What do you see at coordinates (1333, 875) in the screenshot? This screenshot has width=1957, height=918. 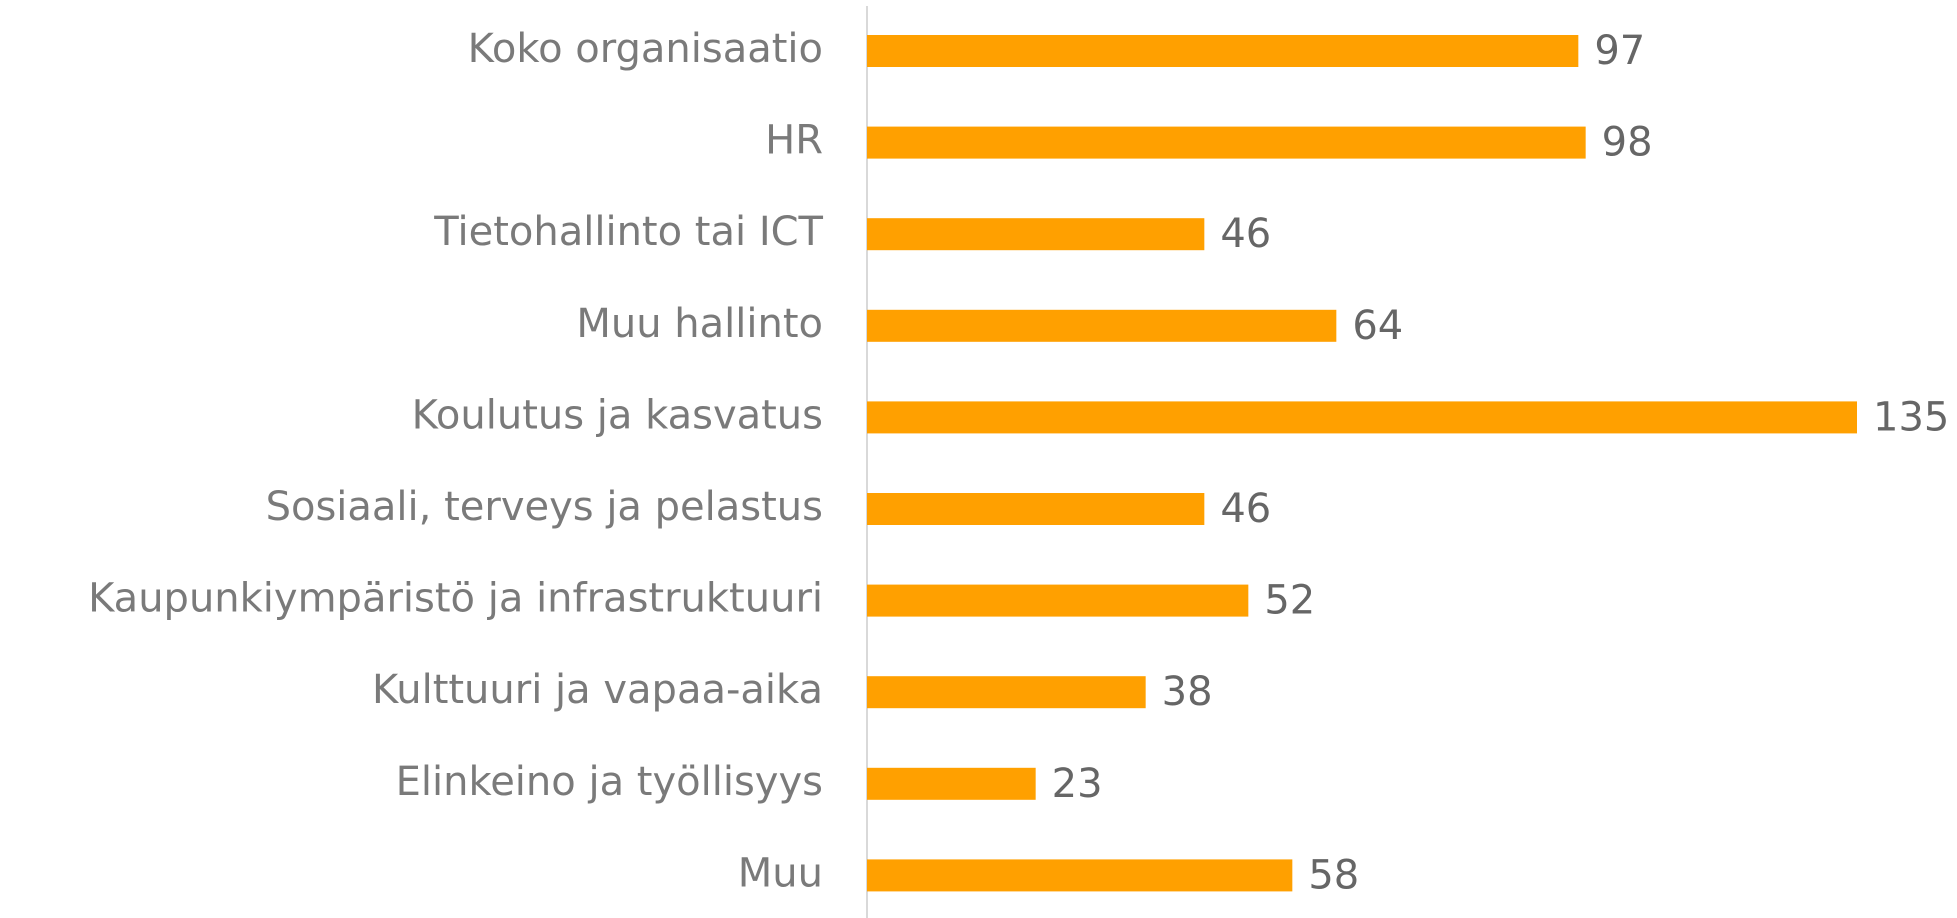 I see `value-label: 58` at bounding box center [1333, 875].